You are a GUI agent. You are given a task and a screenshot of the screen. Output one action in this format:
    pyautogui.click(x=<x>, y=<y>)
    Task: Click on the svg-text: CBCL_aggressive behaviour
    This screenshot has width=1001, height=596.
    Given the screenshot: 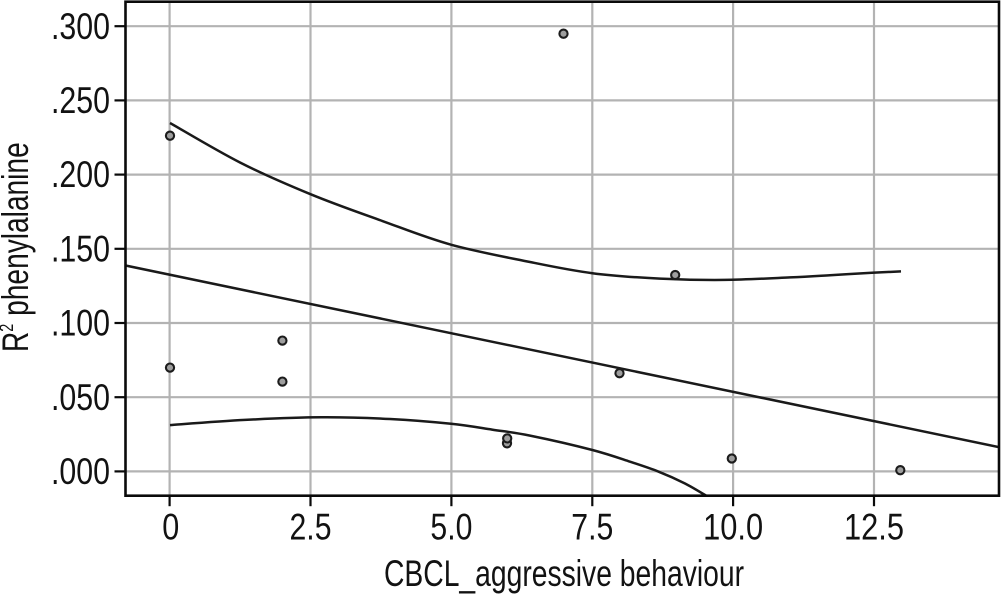 What is the action you would take?
    pyautogui.click(x=564, y=573)
    